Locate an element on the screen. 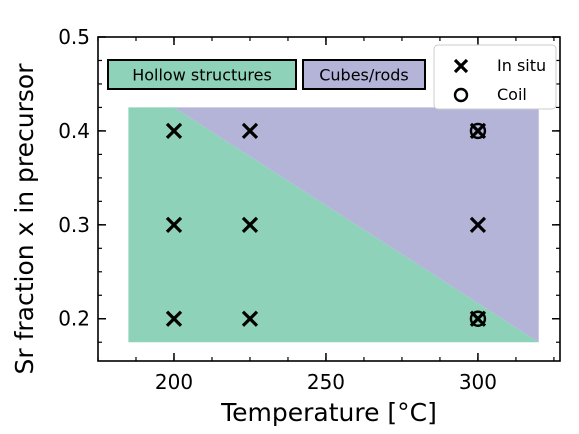 This screenshot has height=434, width=579. hollow-structures-label: Hollow structures is located at coordinates (202, 74).